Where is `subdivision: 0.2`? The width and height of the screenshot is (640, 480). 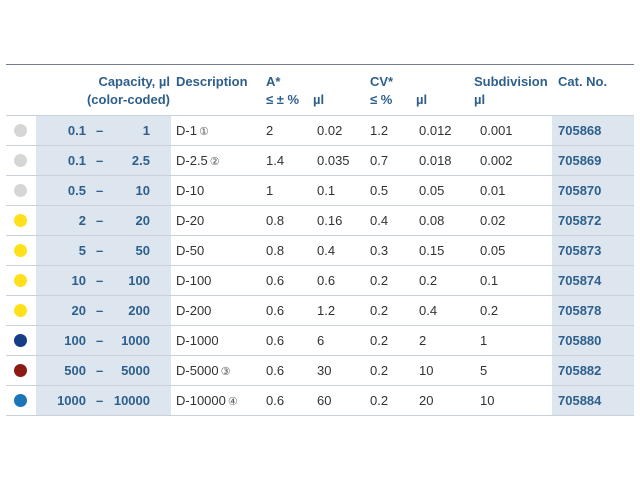 subdivision: 0.2 is located at coordinates (489, 310).